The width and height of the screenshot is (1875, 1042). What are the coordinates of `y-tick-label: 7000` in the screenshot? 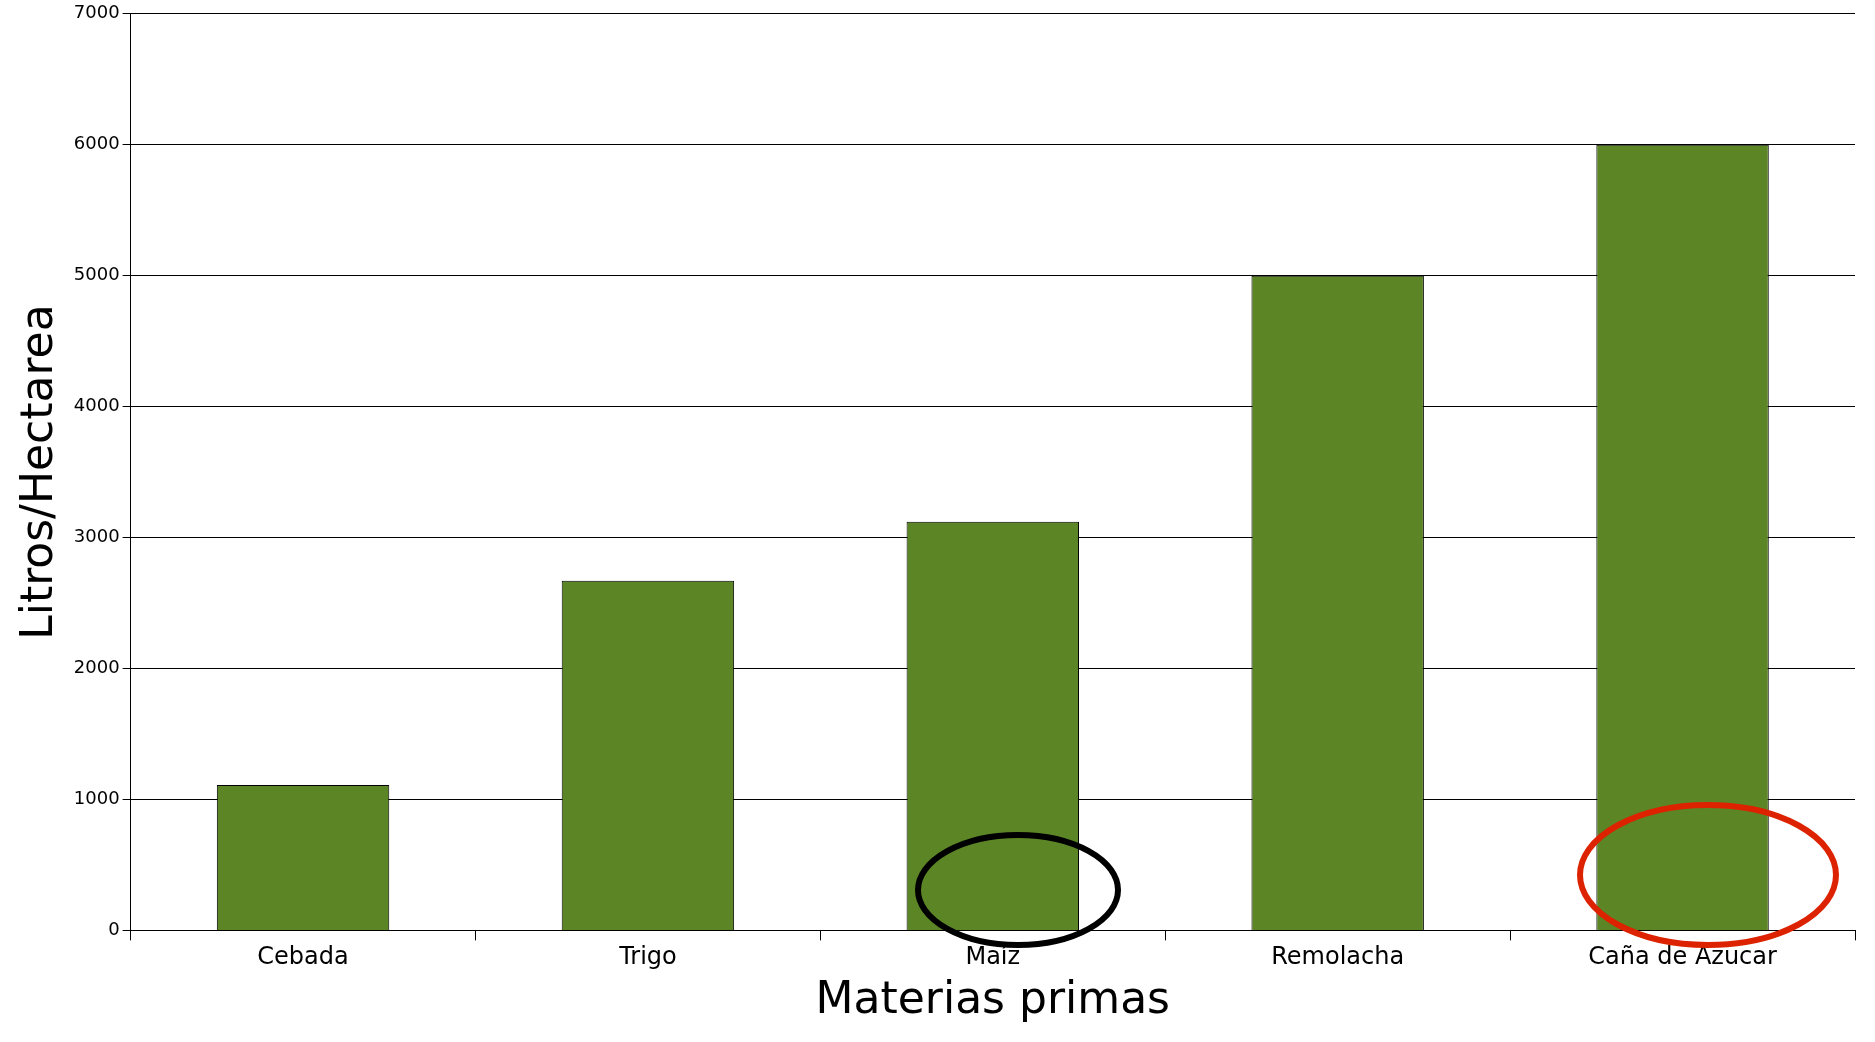 It's located at (96, 12).